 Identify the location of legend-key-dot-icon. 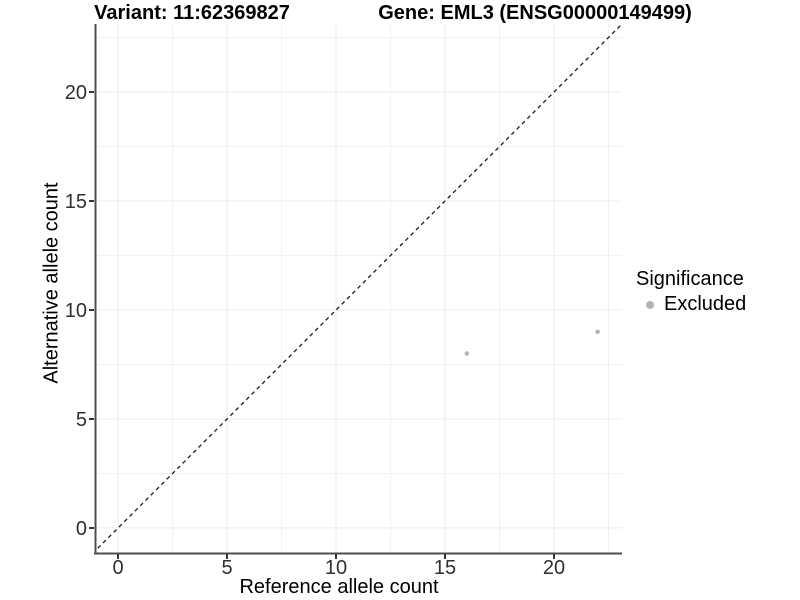
(650, 304).